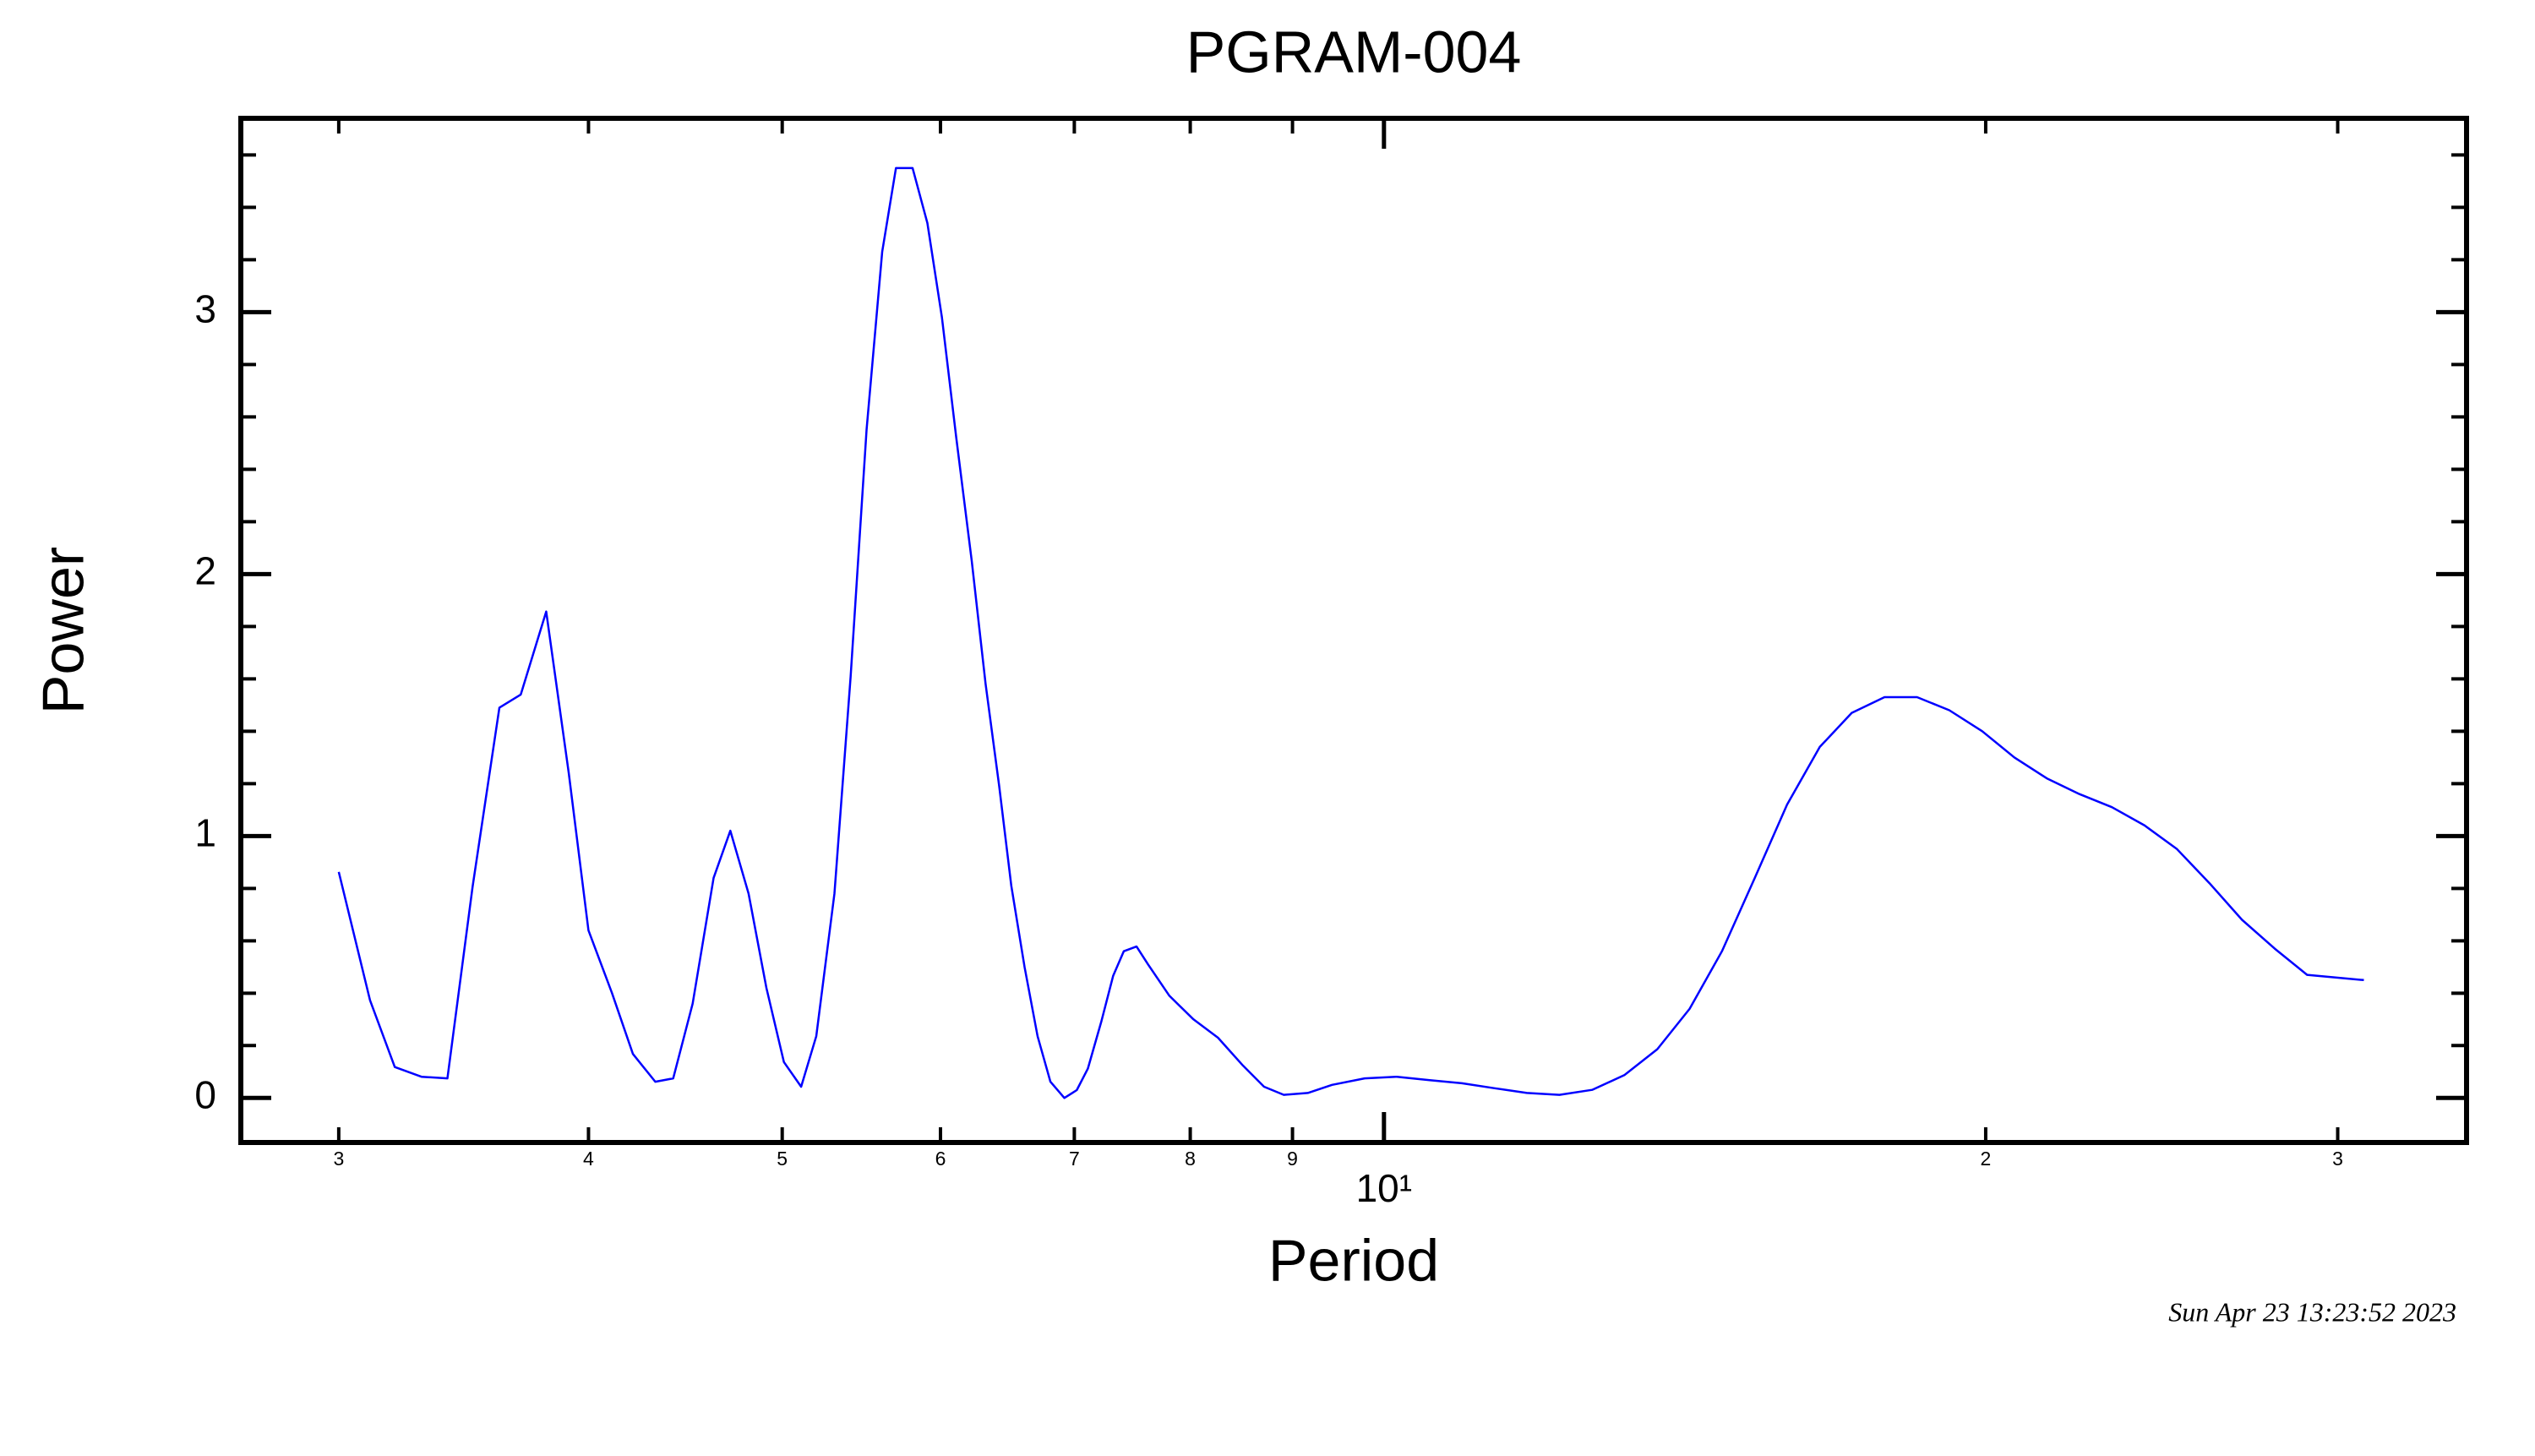  What do you see at coordinates (205, 832) in the screenshot?
I see `y-tick-label: 1` at bounding box center [205, 832].